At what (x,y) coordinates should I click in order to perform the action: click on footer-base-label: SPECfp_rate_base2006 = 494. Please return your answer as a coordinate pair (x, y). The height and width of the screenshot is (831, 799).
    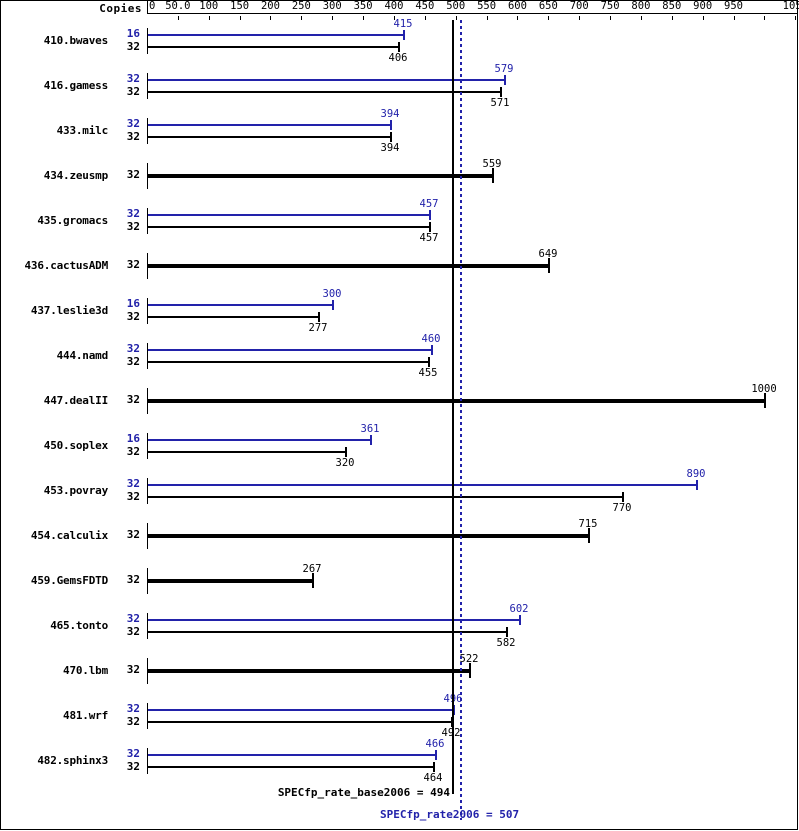
    Looking at the image, I should click on (363, 792).